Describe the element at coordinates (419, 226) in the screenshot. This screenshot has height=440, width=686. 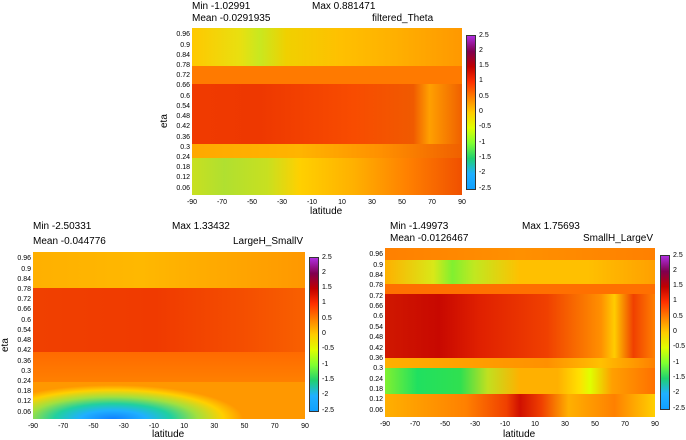
I see `stat-min: Min -1.49973` at that location.